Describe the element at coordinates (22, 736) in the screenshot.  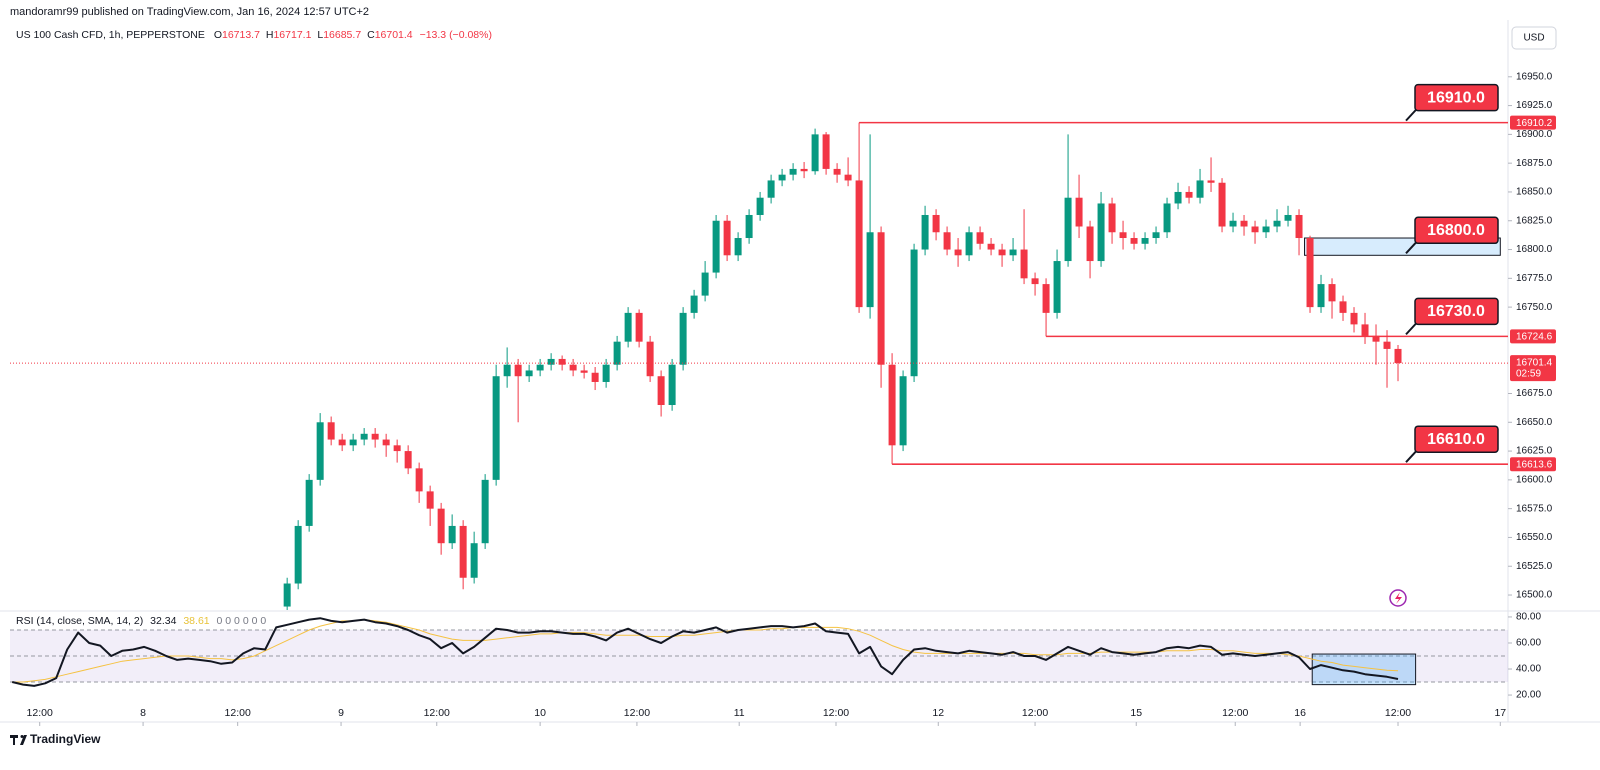
I see `logo-dot` at that location.